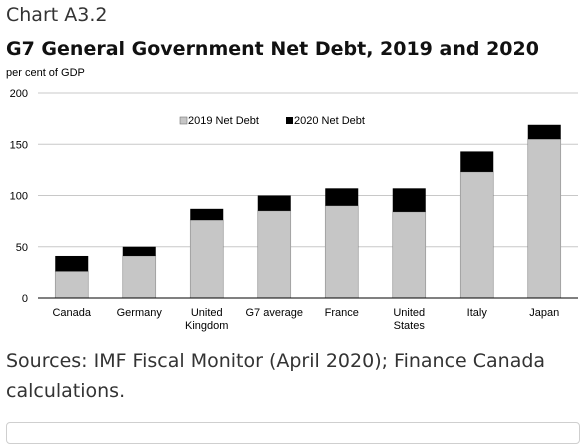 This screenshot has width=585, height=444. Describe the element at coordinates (206, 326) in the screenshot. I see `x-tick-label: Kingdom` at that location.